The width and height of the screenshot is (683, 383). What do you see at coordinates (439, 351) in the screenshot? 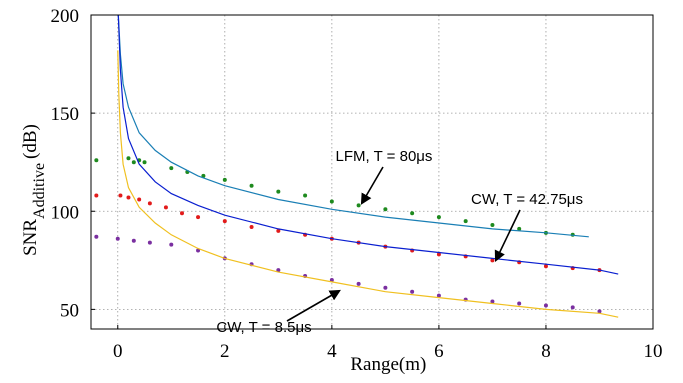
I see `x-tick-label: 6` at bounding box center [439, 351].